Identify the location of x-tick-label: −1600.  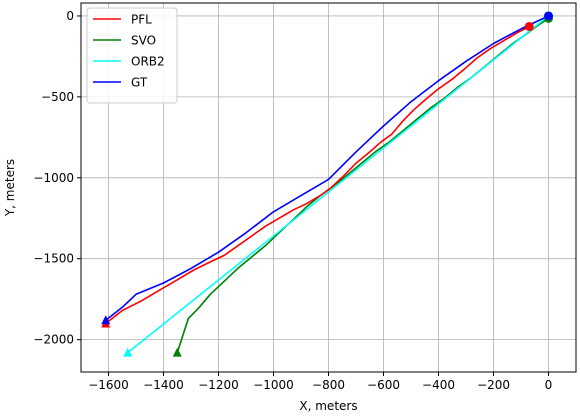
(108, 385).